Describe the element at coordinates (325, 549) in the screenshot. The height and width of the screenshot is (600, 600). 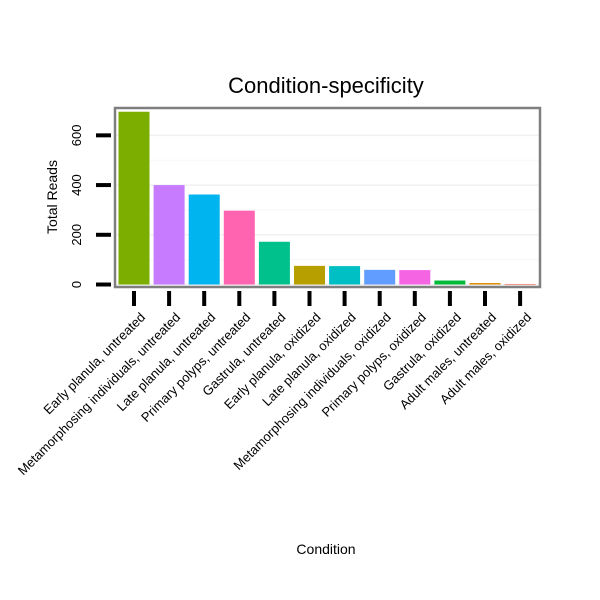
I see `x-axis-label: Condition` at that location.